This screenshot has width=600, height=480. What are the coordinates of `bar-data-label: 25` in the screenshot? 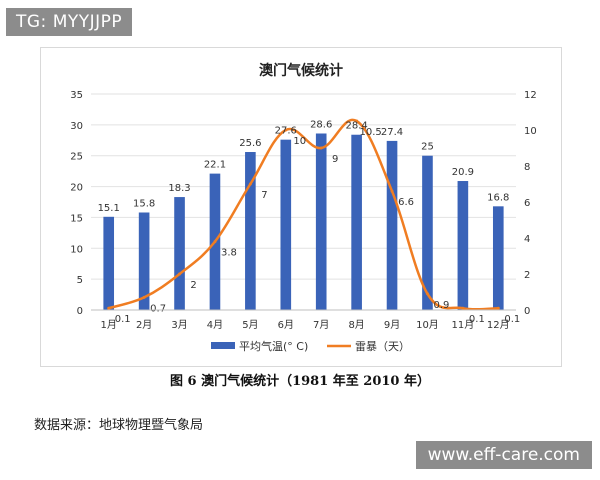 It's located at (427, 147).